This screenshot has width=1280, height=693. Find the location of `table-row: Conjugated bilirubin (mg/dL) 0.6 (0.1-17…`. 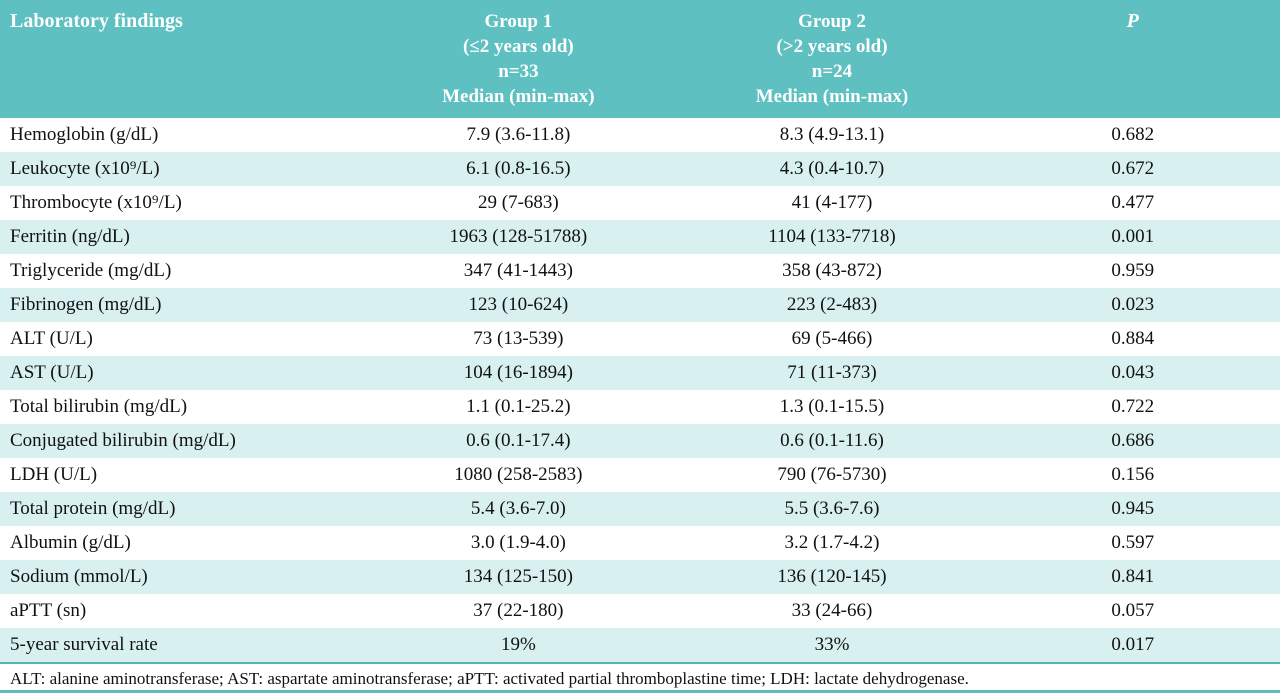

table-row: Conjugated bilirubin (mg/dL) 0.6 (0.1-17… is located at coordinates (640, 441).